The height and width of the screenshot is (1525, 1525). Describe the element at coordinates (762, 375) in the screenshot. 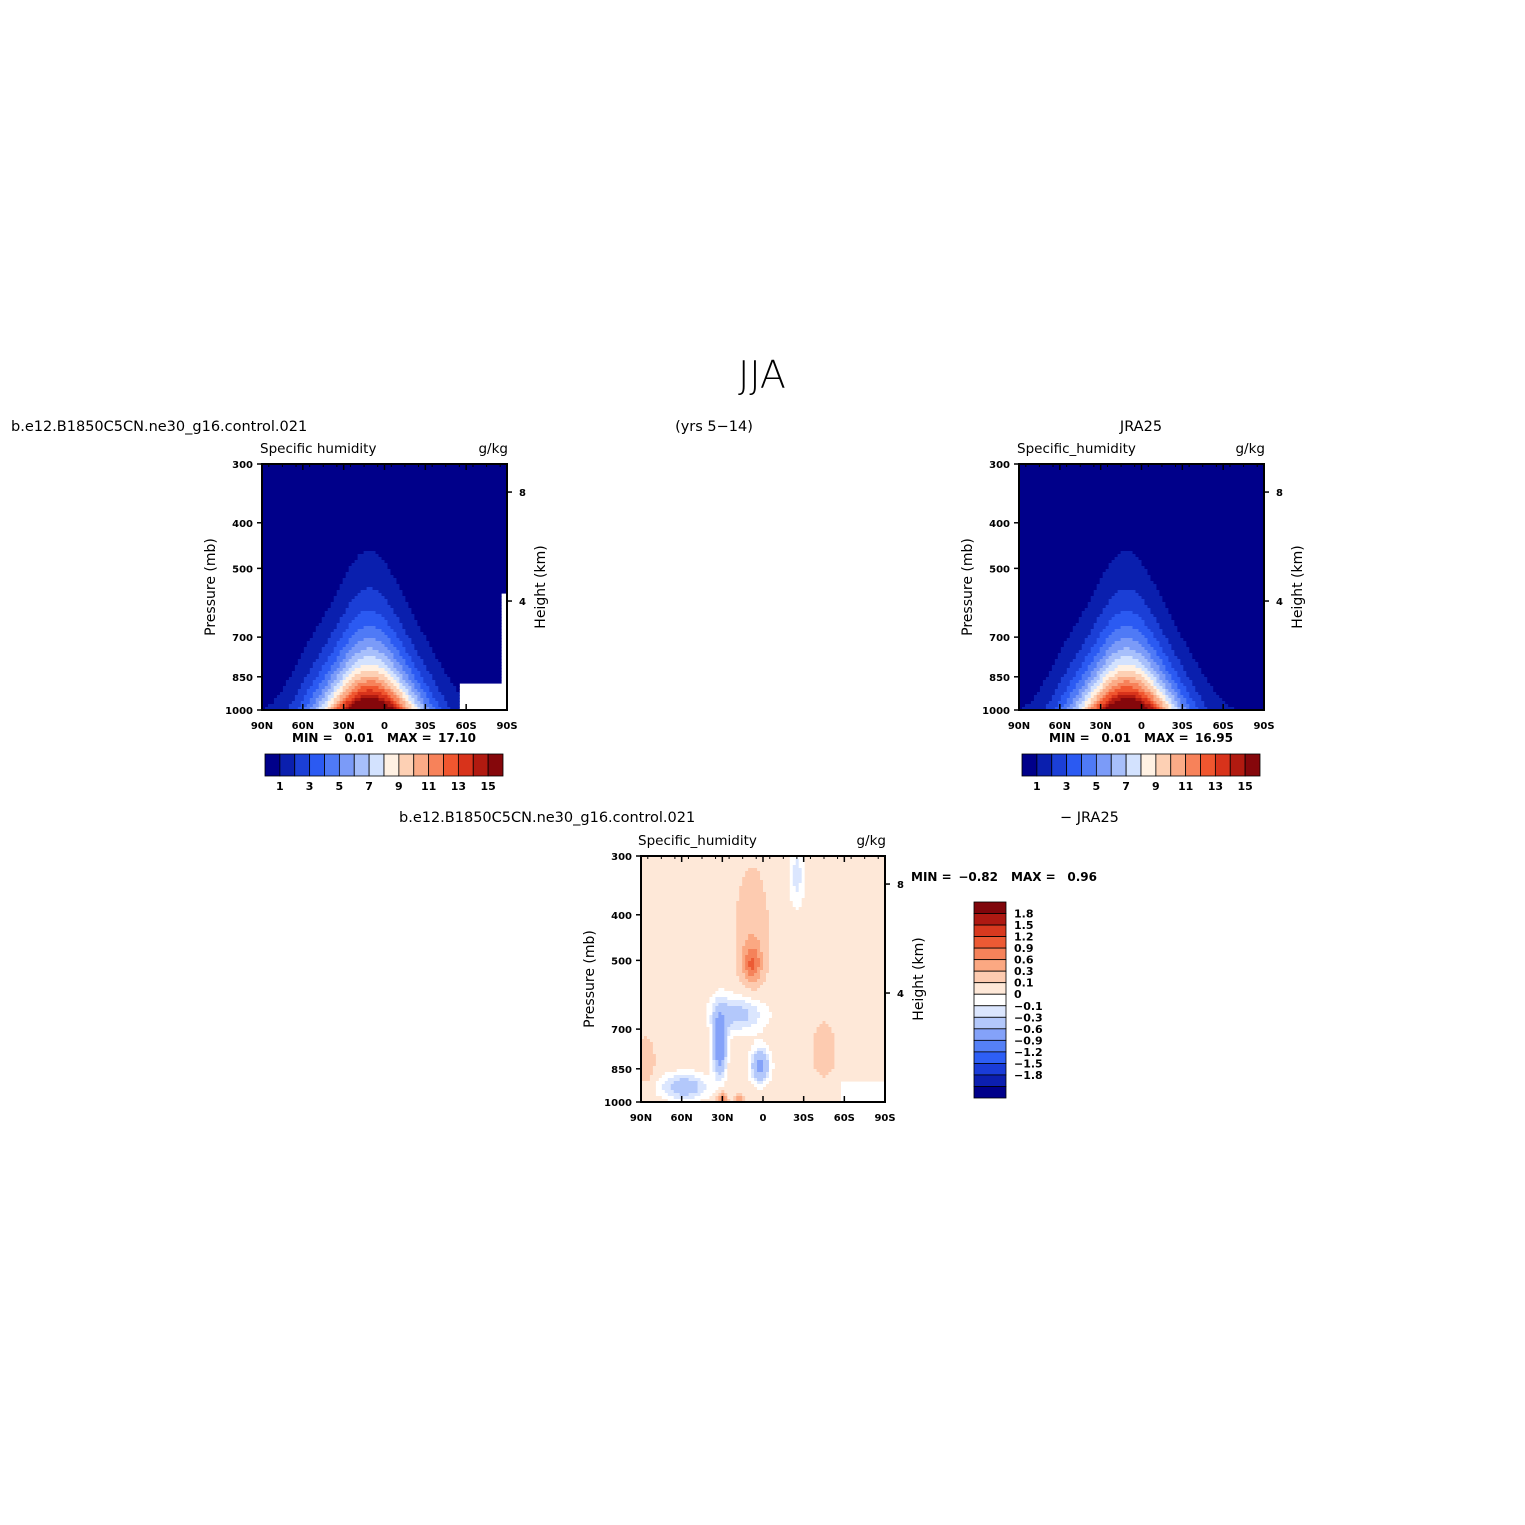

I see `figure-title: JJA` at that location.